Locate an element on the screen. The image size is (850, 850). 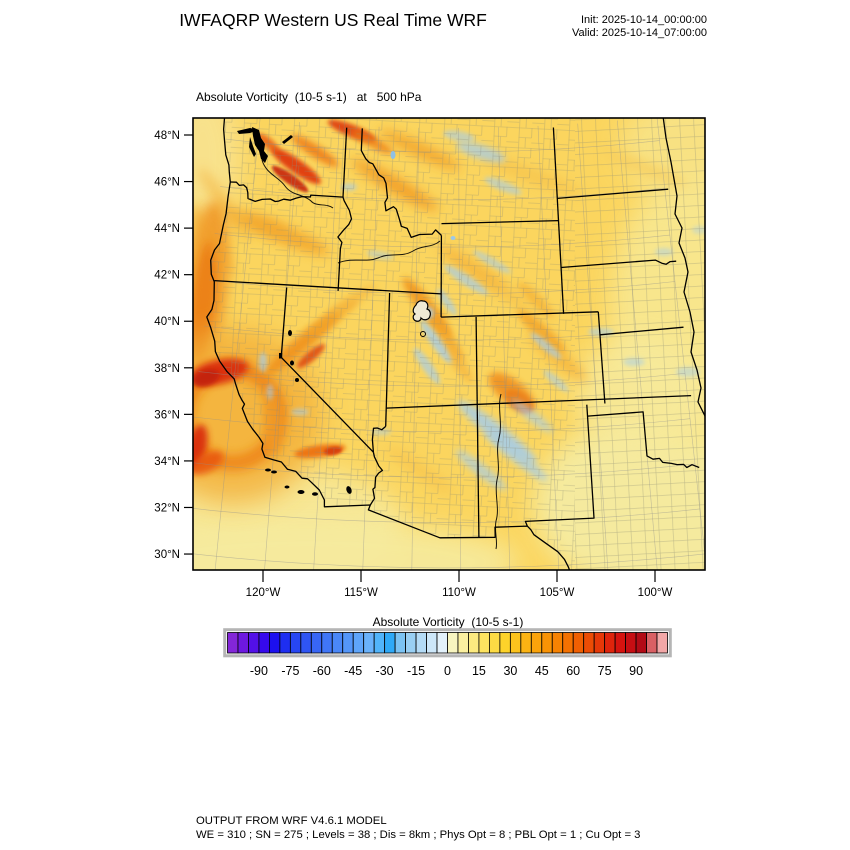
colorbar-tick-label: -15 is located at coordinates (416, 671).